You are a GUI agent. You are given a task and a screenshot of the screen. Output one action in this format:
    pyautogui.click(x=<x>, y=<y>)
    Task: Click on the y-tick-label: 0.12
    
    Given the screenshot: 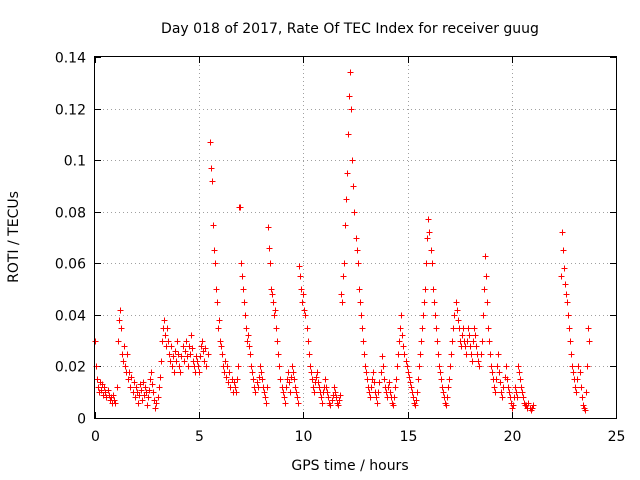 What is the action you would take?
    pyautogui.click(x=70, y=111)
    